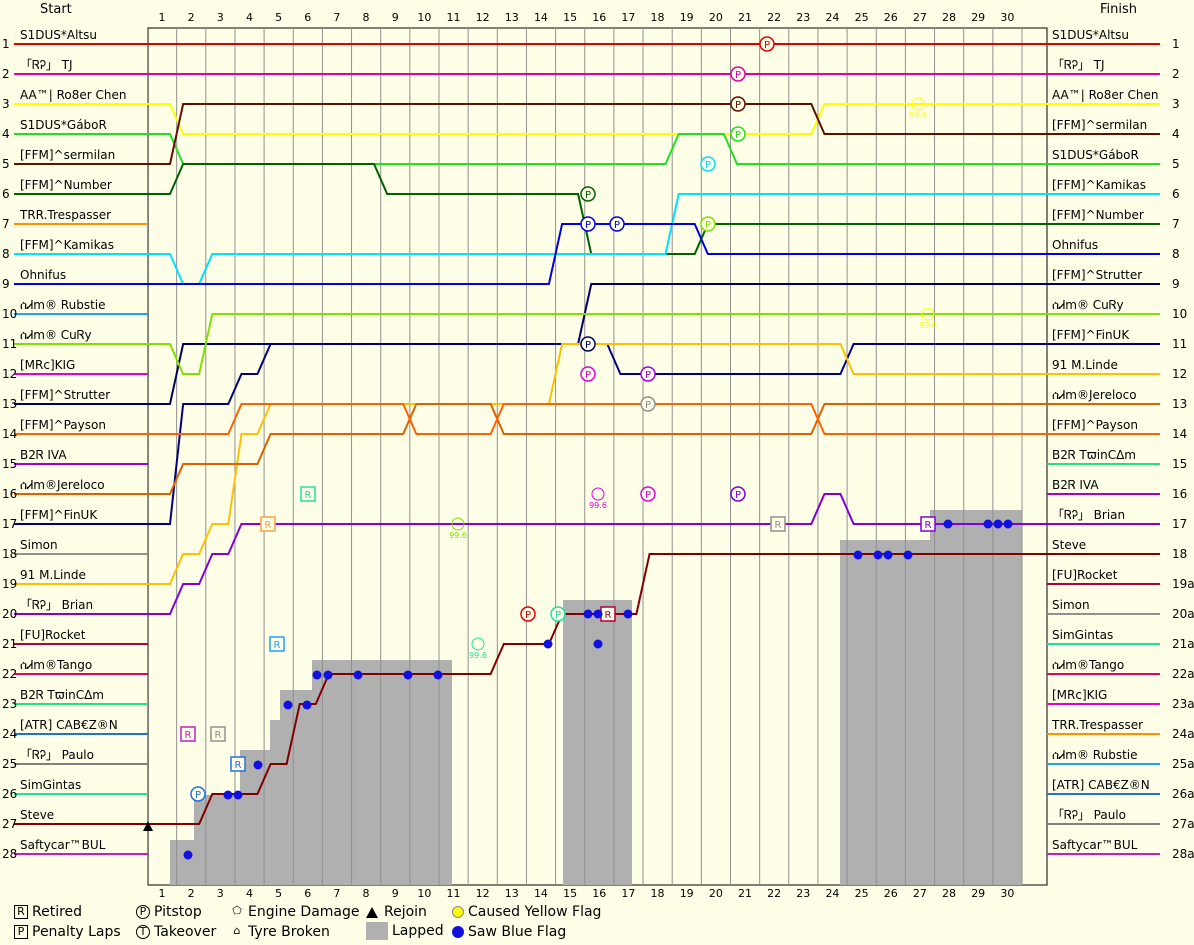  I want to click on lap-label-top: 26, so click(891, 17).